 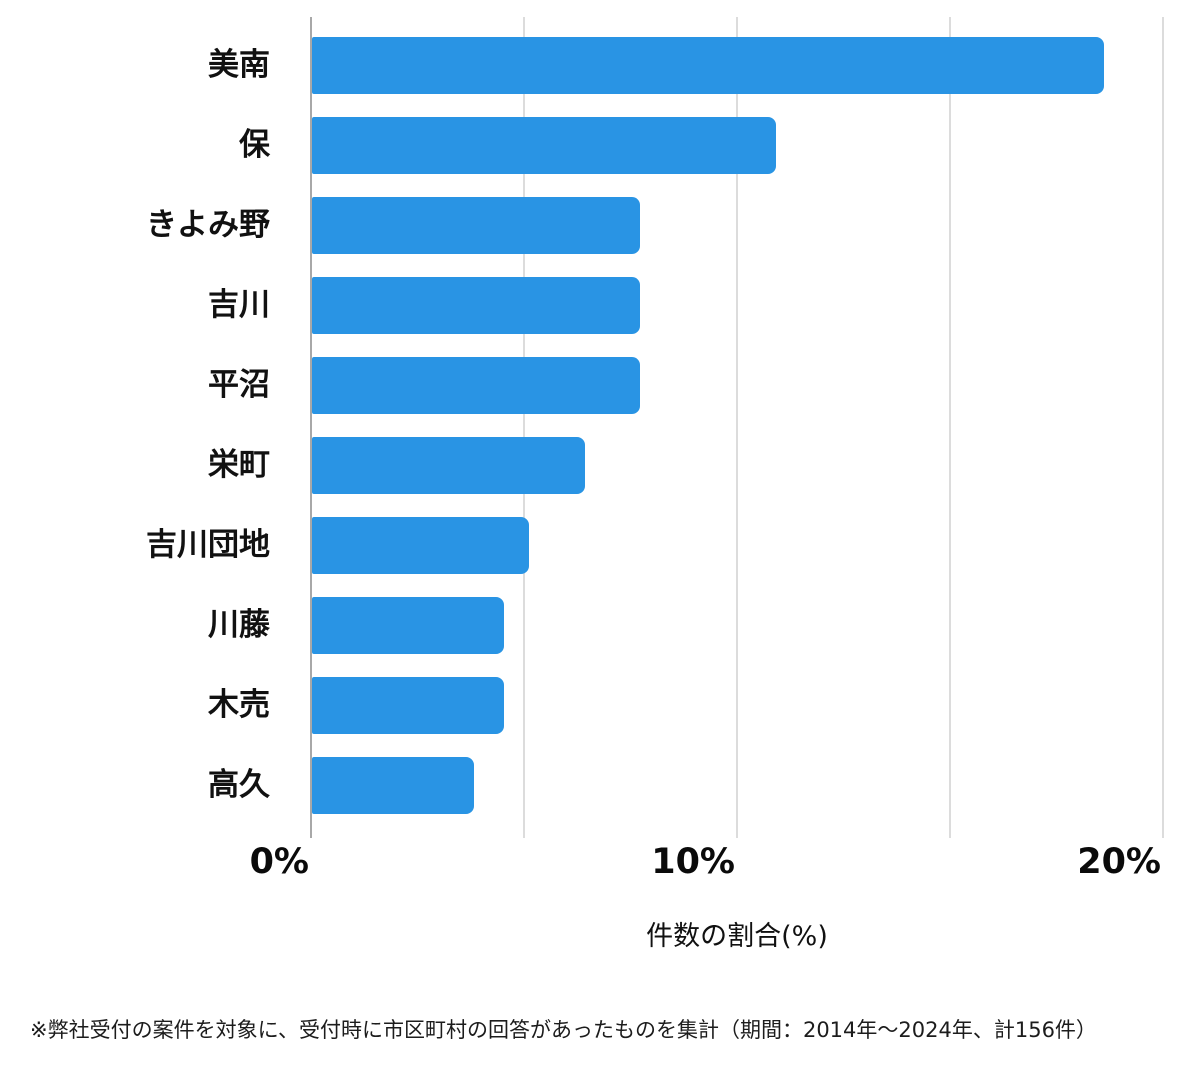 I want to click on y-axis-line, so click(x=311, y=427).